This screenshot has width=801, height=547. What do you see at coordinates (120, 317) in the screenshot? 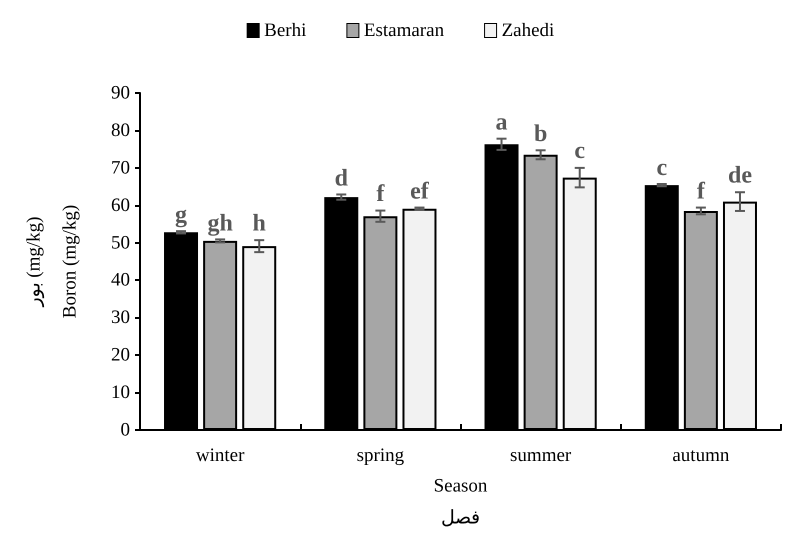
I see `y-tick-label: 30` at bounding box center [120, 317].